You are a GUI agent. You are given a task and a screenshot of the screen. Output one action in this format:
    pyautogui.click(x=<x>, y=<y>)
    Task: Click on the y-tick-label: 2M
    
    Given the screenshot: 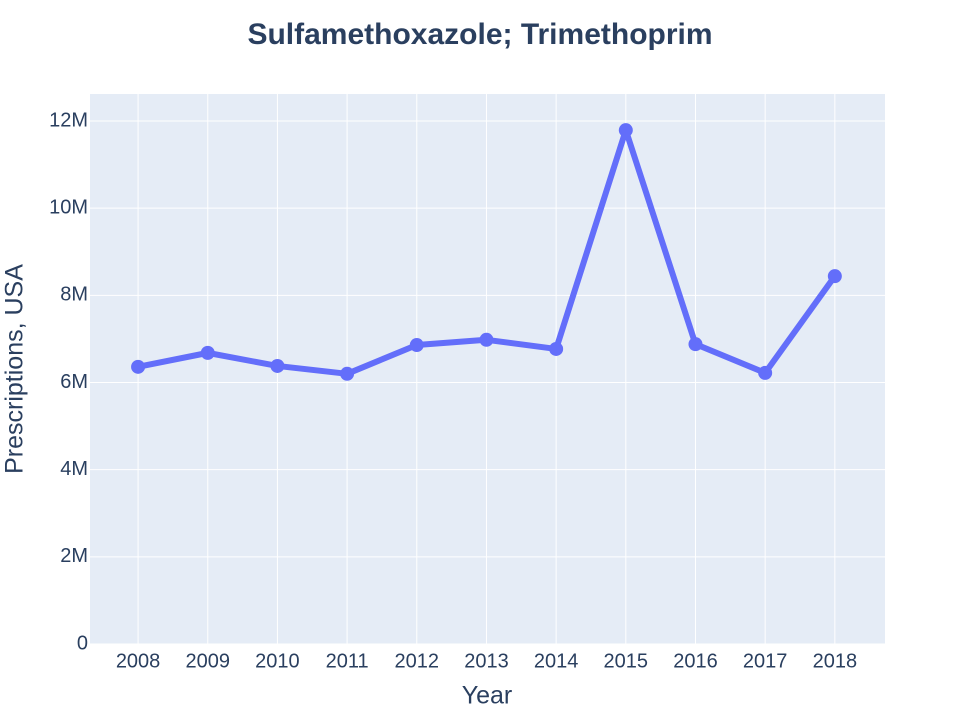 What is the action you would take?
    pyautogui.click(x=74, y=556)
    